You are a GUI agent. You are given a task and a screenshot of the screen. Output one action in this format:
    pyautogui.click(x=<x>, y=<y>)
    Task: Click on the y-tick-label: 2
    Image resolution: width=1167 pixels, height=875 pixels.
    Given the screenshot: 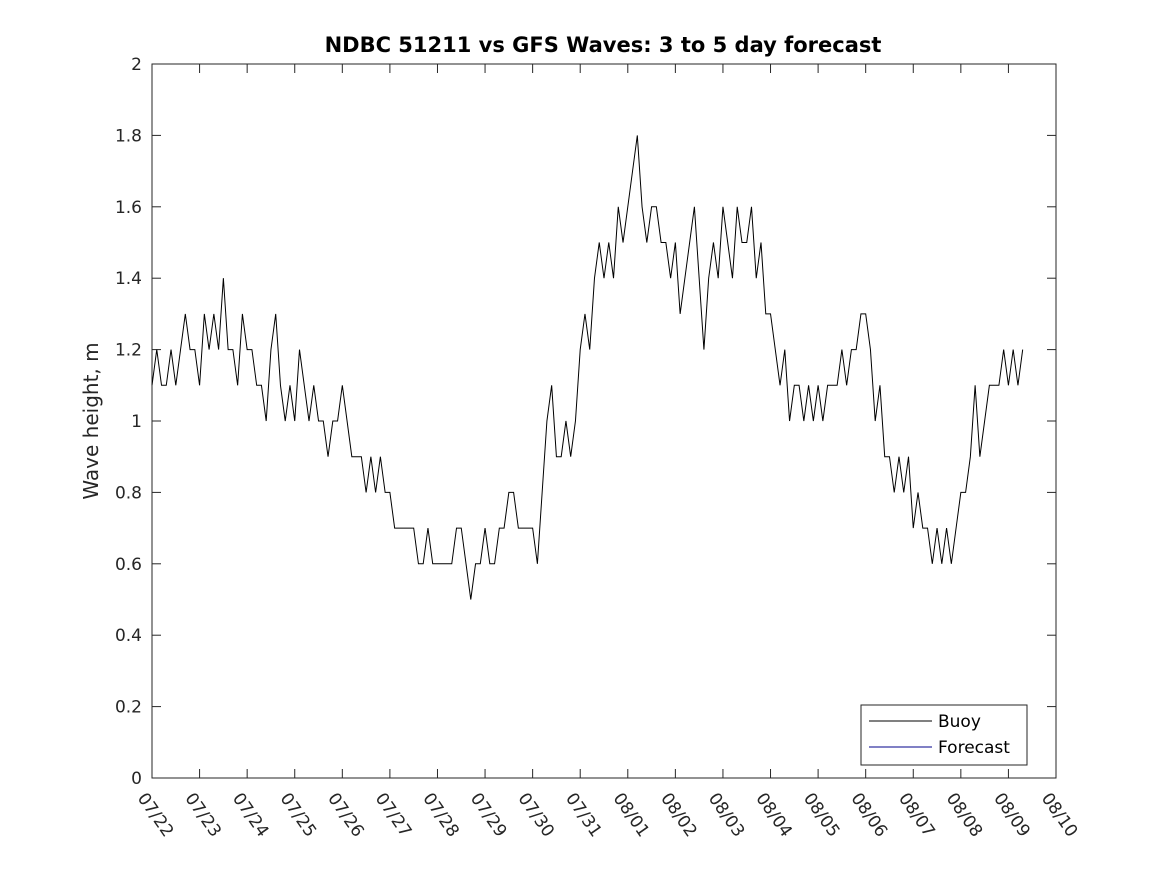 What is the action you would take?
    pyautogui.click(x=136, y=65)
    